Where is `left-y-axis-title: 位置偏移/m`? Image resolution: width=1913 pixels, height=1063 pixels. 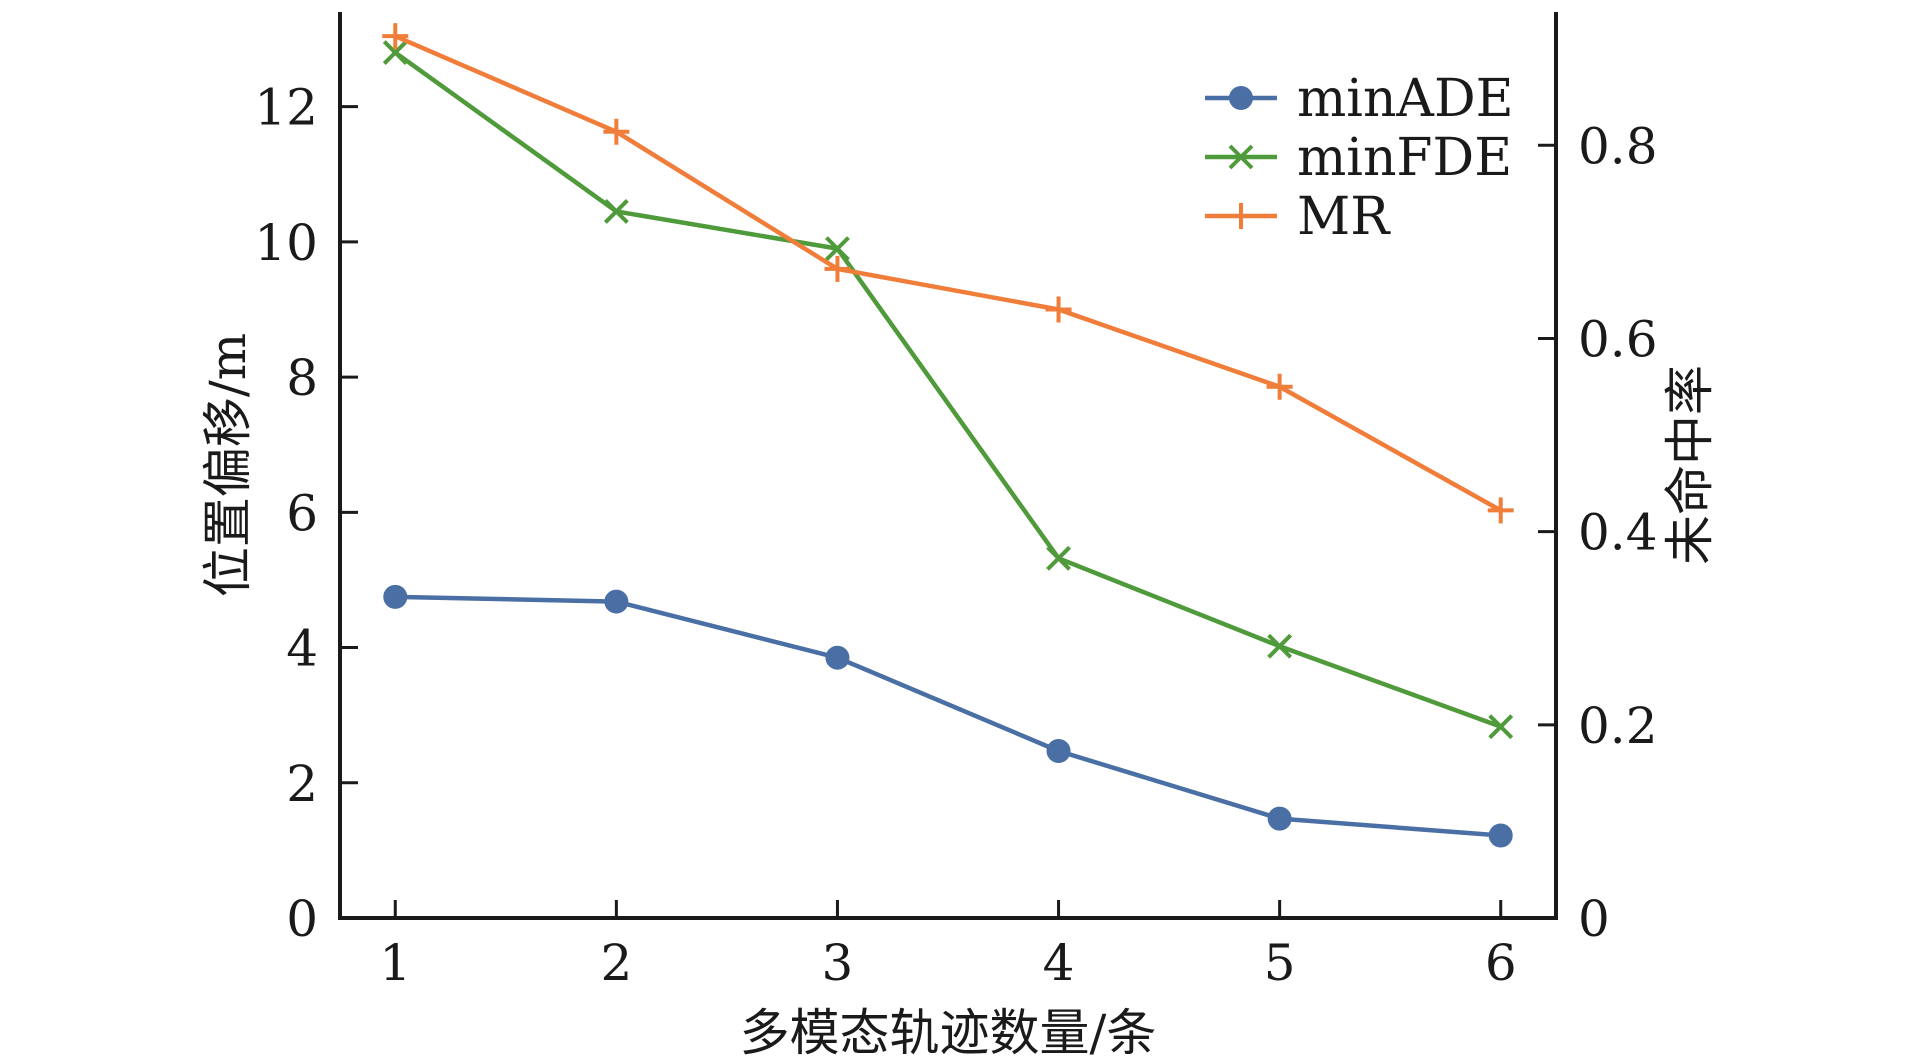 left-y-axis-title: 位置偏移/m is located at coordinates (228, 465).